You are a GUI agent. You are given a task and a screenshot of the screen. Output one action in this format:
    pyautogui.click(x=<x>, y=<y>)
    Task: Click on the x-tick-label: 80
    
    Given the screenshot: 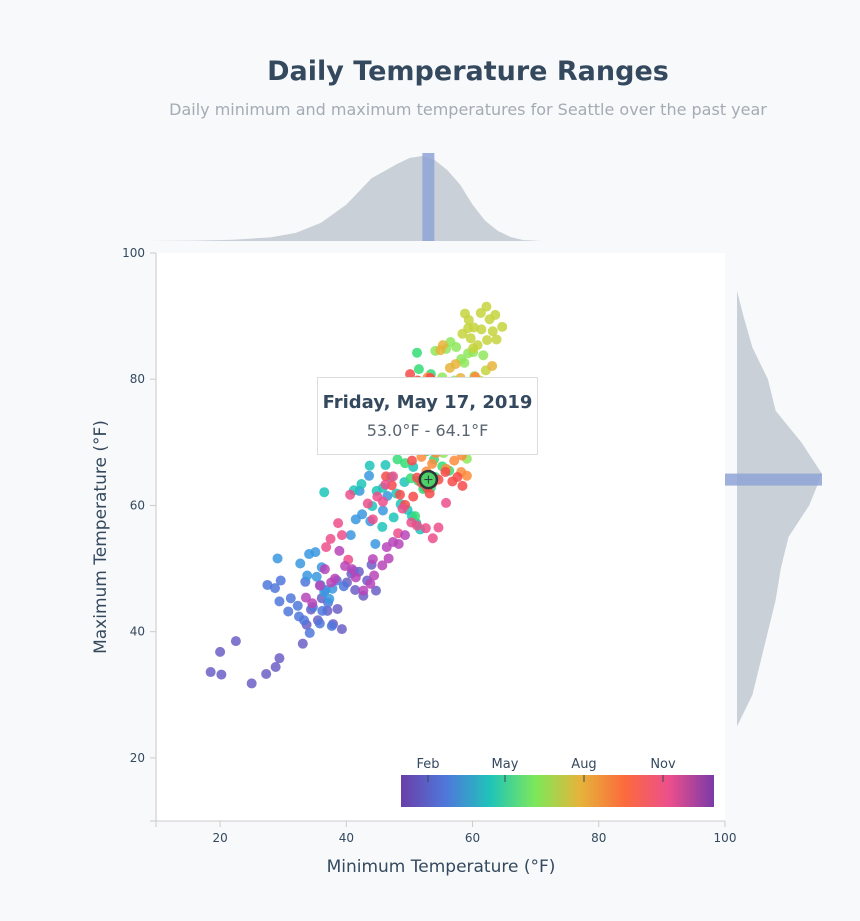 What is the action you would take?
    pyautogui.click(x=598, y=838)
    